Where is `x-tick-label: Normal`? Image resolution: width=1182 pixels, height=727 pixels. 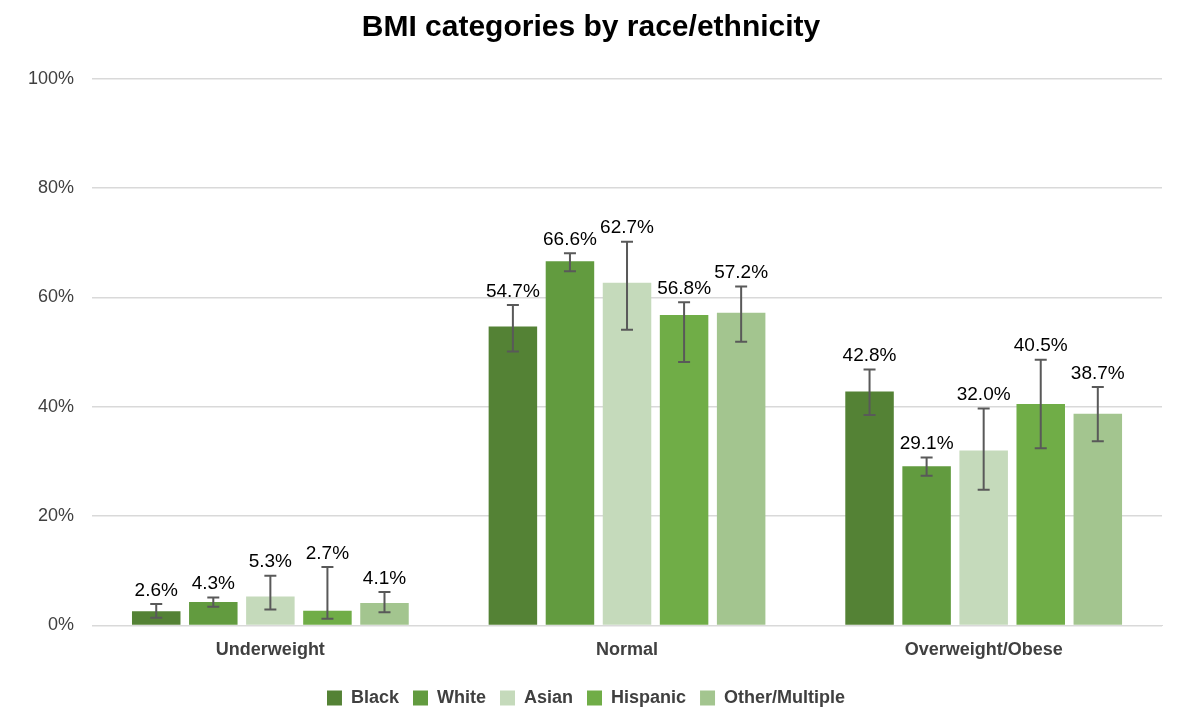
x-tick-label: Normal is located at coordinates (627, 649).